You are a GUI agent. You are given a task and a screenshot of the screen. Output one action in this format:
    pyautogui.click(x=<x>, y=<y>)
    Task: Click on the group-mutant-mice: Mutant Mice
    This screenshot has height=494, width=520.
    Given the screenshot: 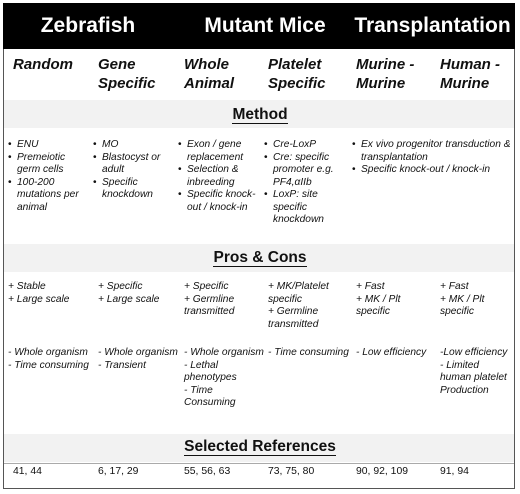 What is the action you would take?
    pyautogui.click(x=265, y=25)
    